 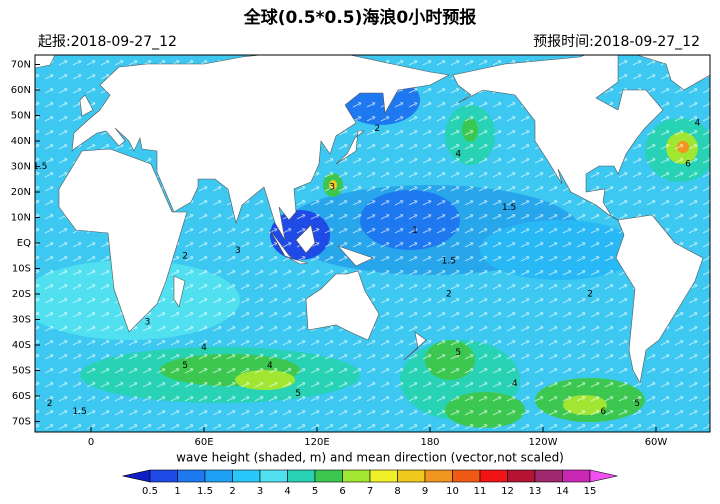 I want to click on lon-tick-label: 0, so click(x=91, y=442).